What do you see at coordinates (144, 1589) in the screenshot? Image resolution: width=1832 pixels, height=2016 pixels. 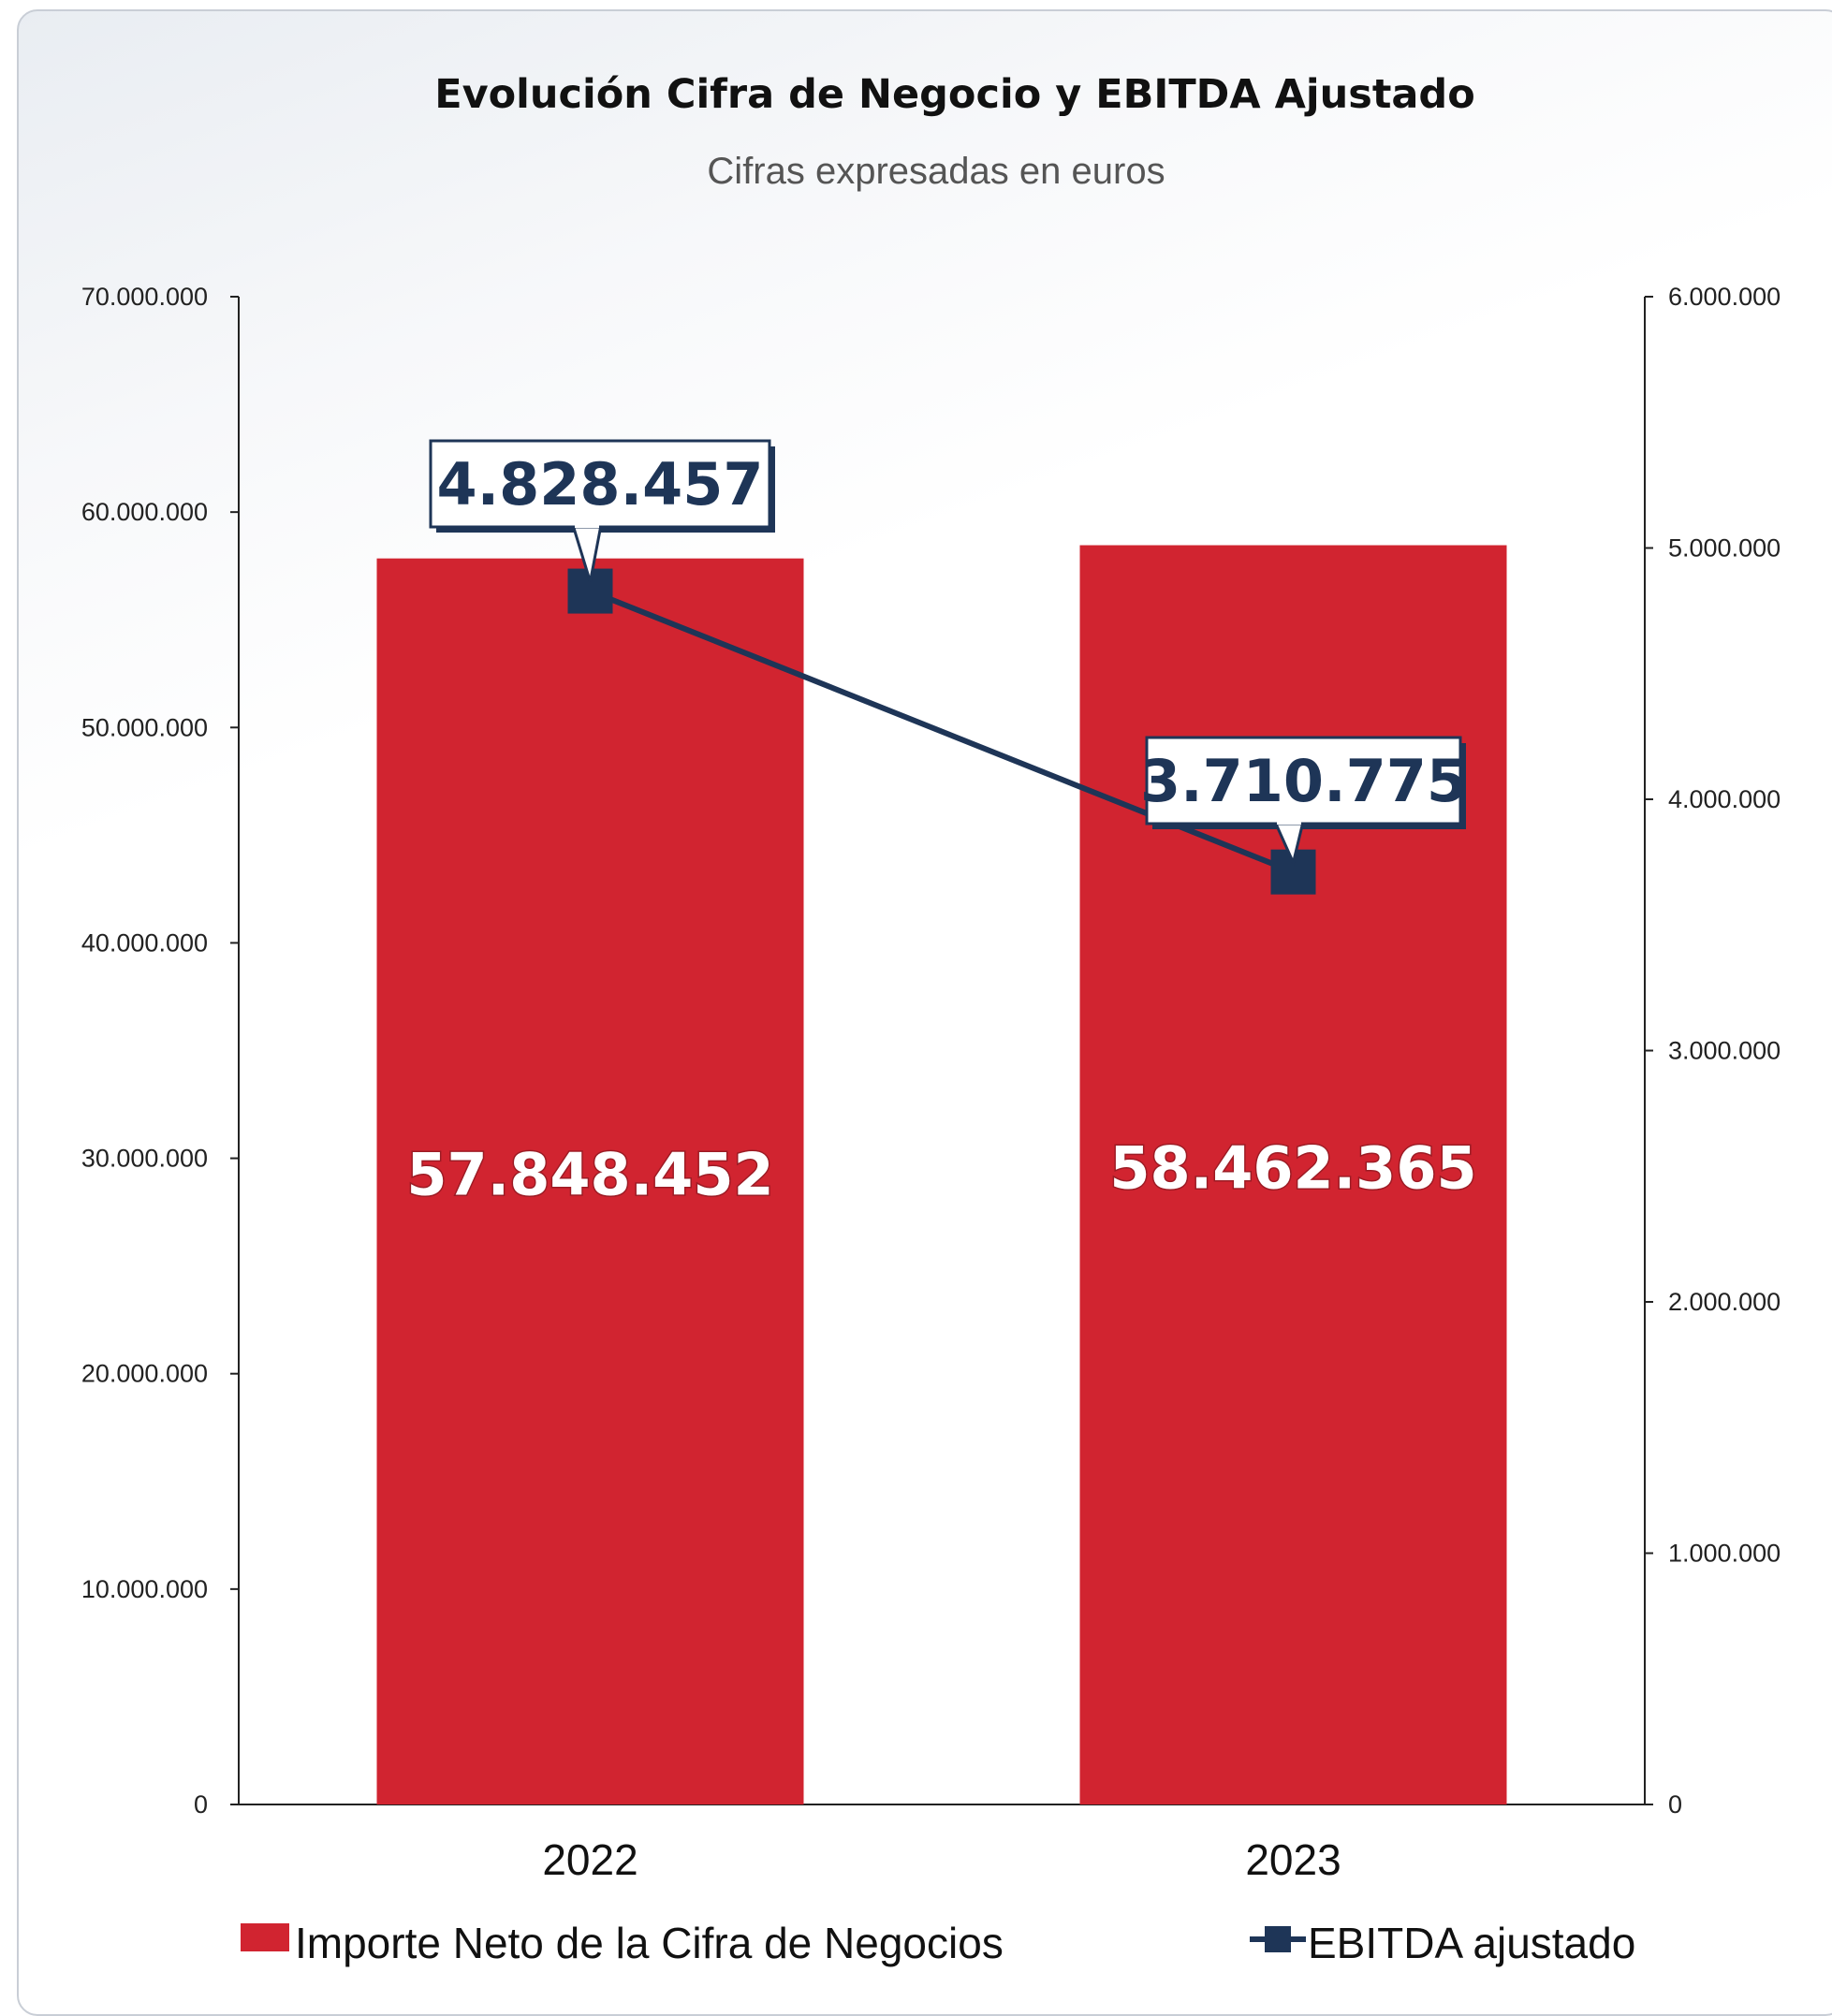 I see `left-tick-label: 10.000.000` at bounding box center [144, 1589].